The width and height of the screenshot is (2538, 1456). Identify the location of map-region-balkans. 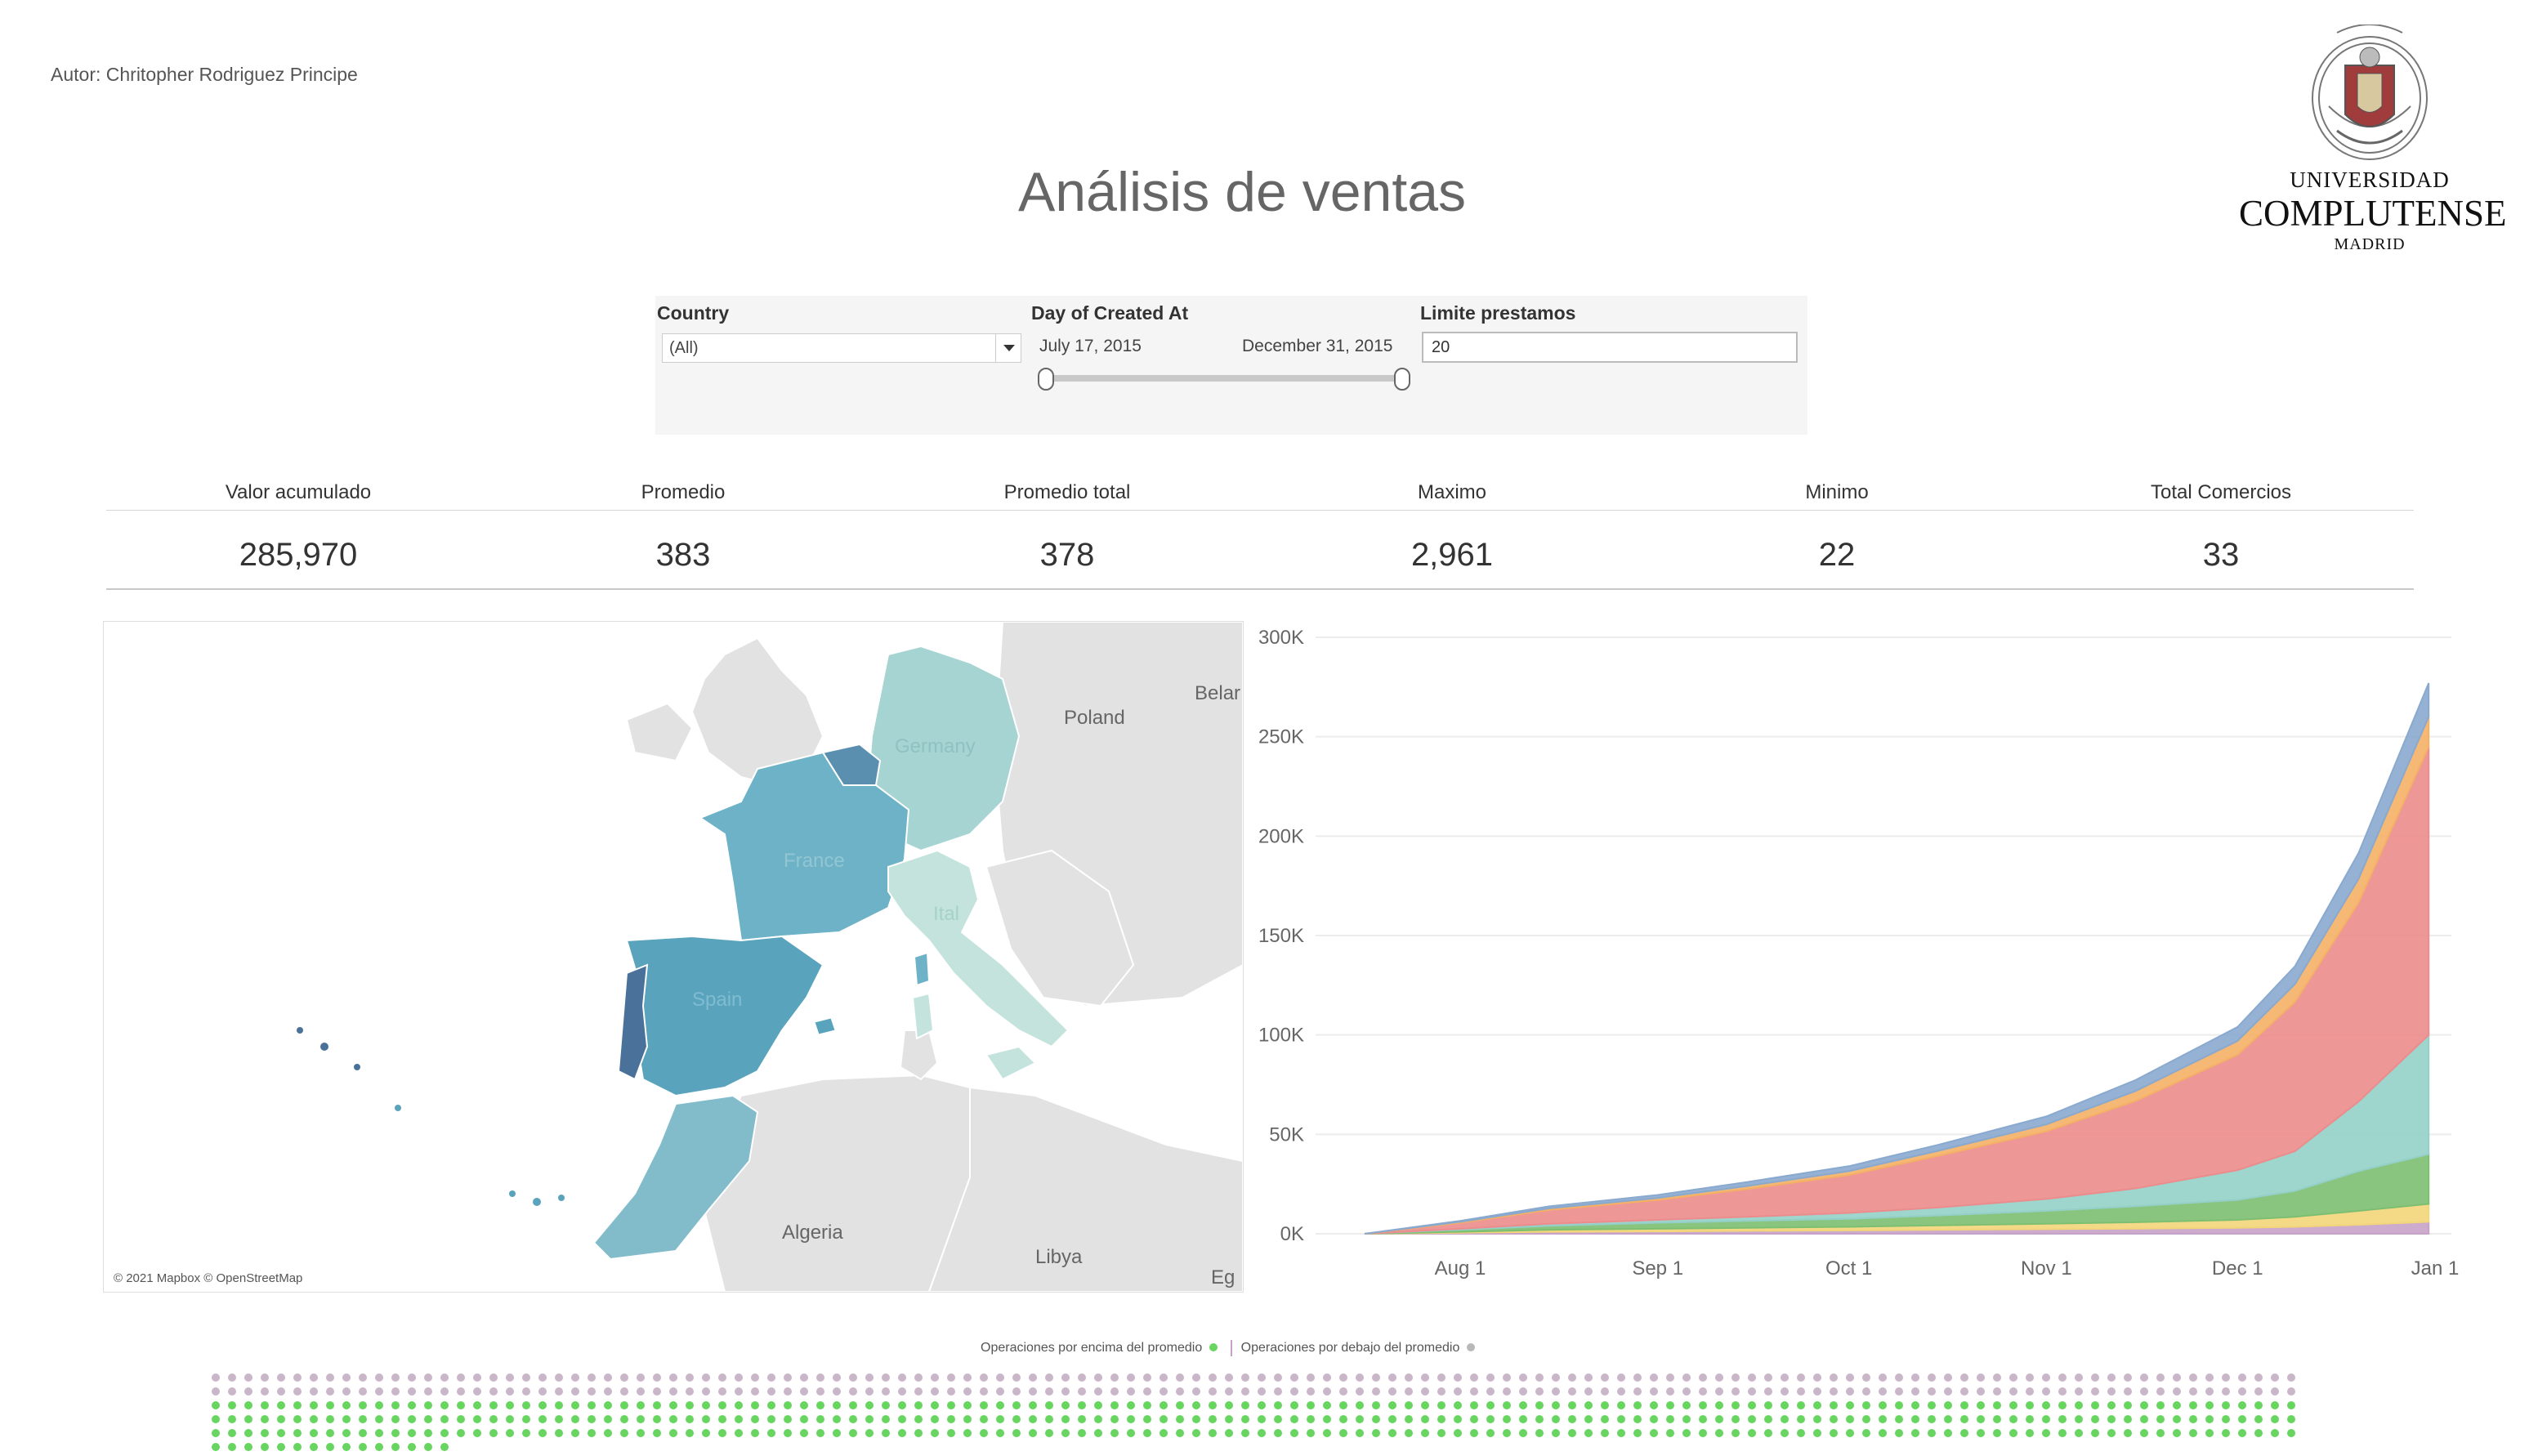
(1060, 928).